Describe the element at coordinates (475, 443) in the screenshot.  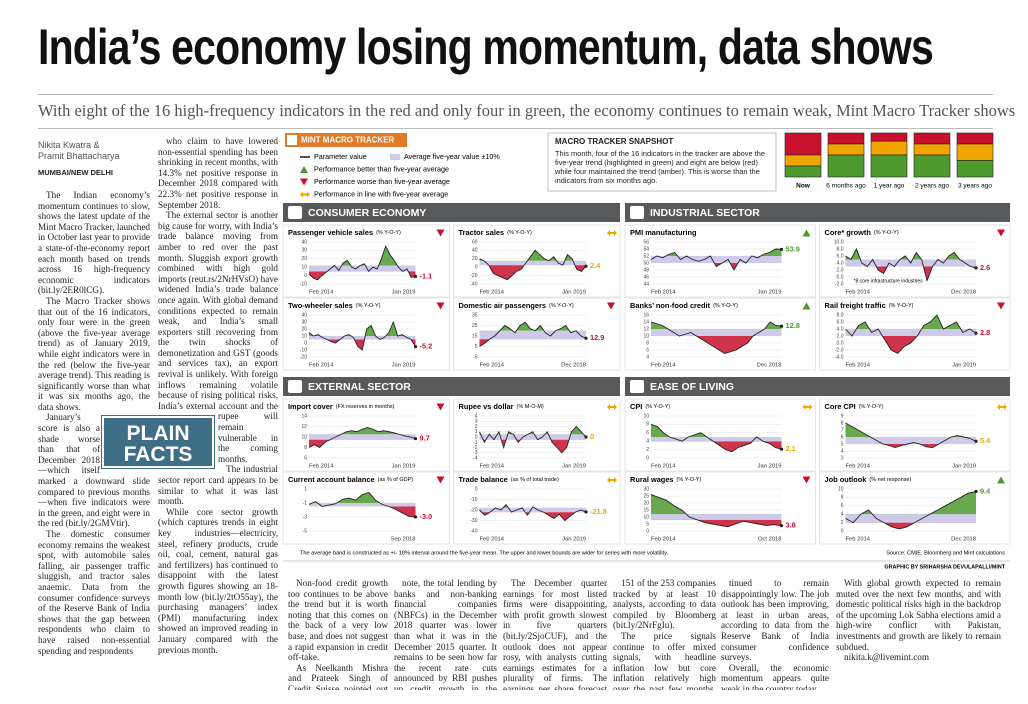
I see `y-tick-label: -1` at that location.